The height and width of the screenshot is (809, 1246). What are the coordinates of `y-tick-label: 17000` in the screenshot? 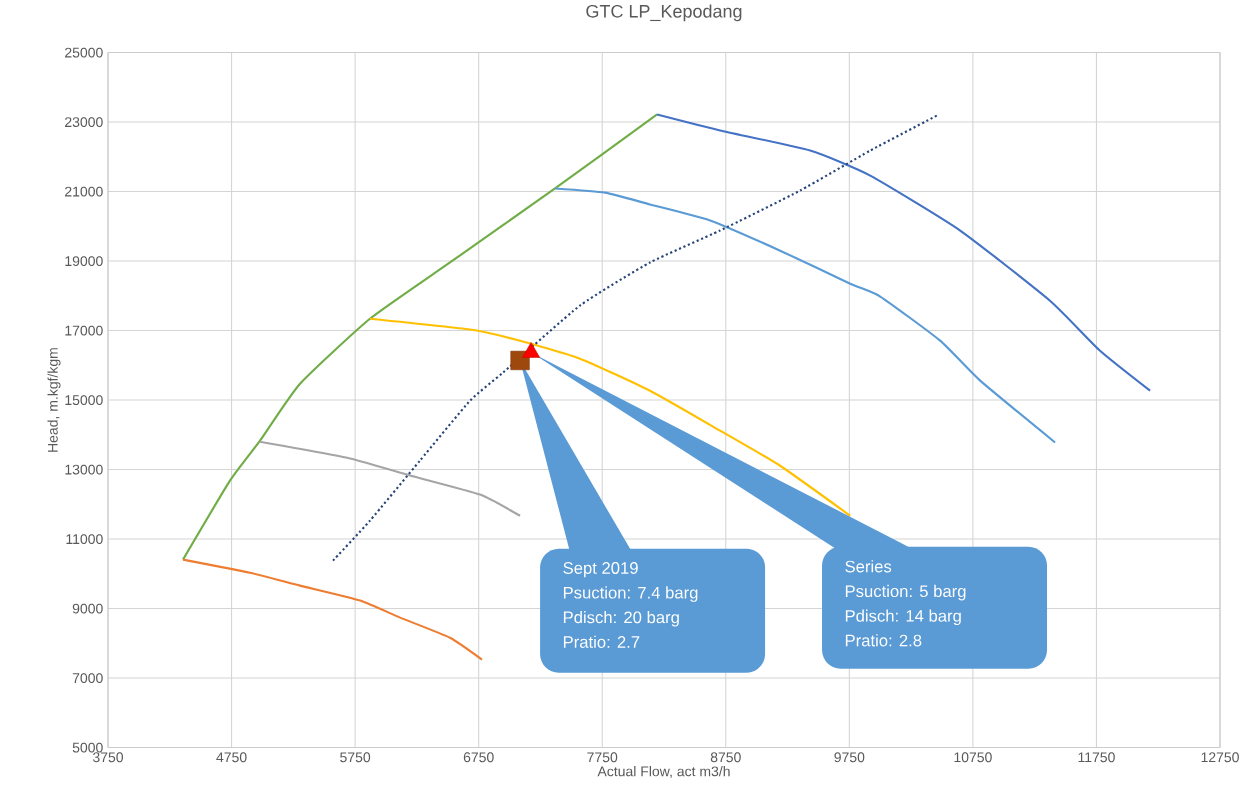 It's located at (84, 330).